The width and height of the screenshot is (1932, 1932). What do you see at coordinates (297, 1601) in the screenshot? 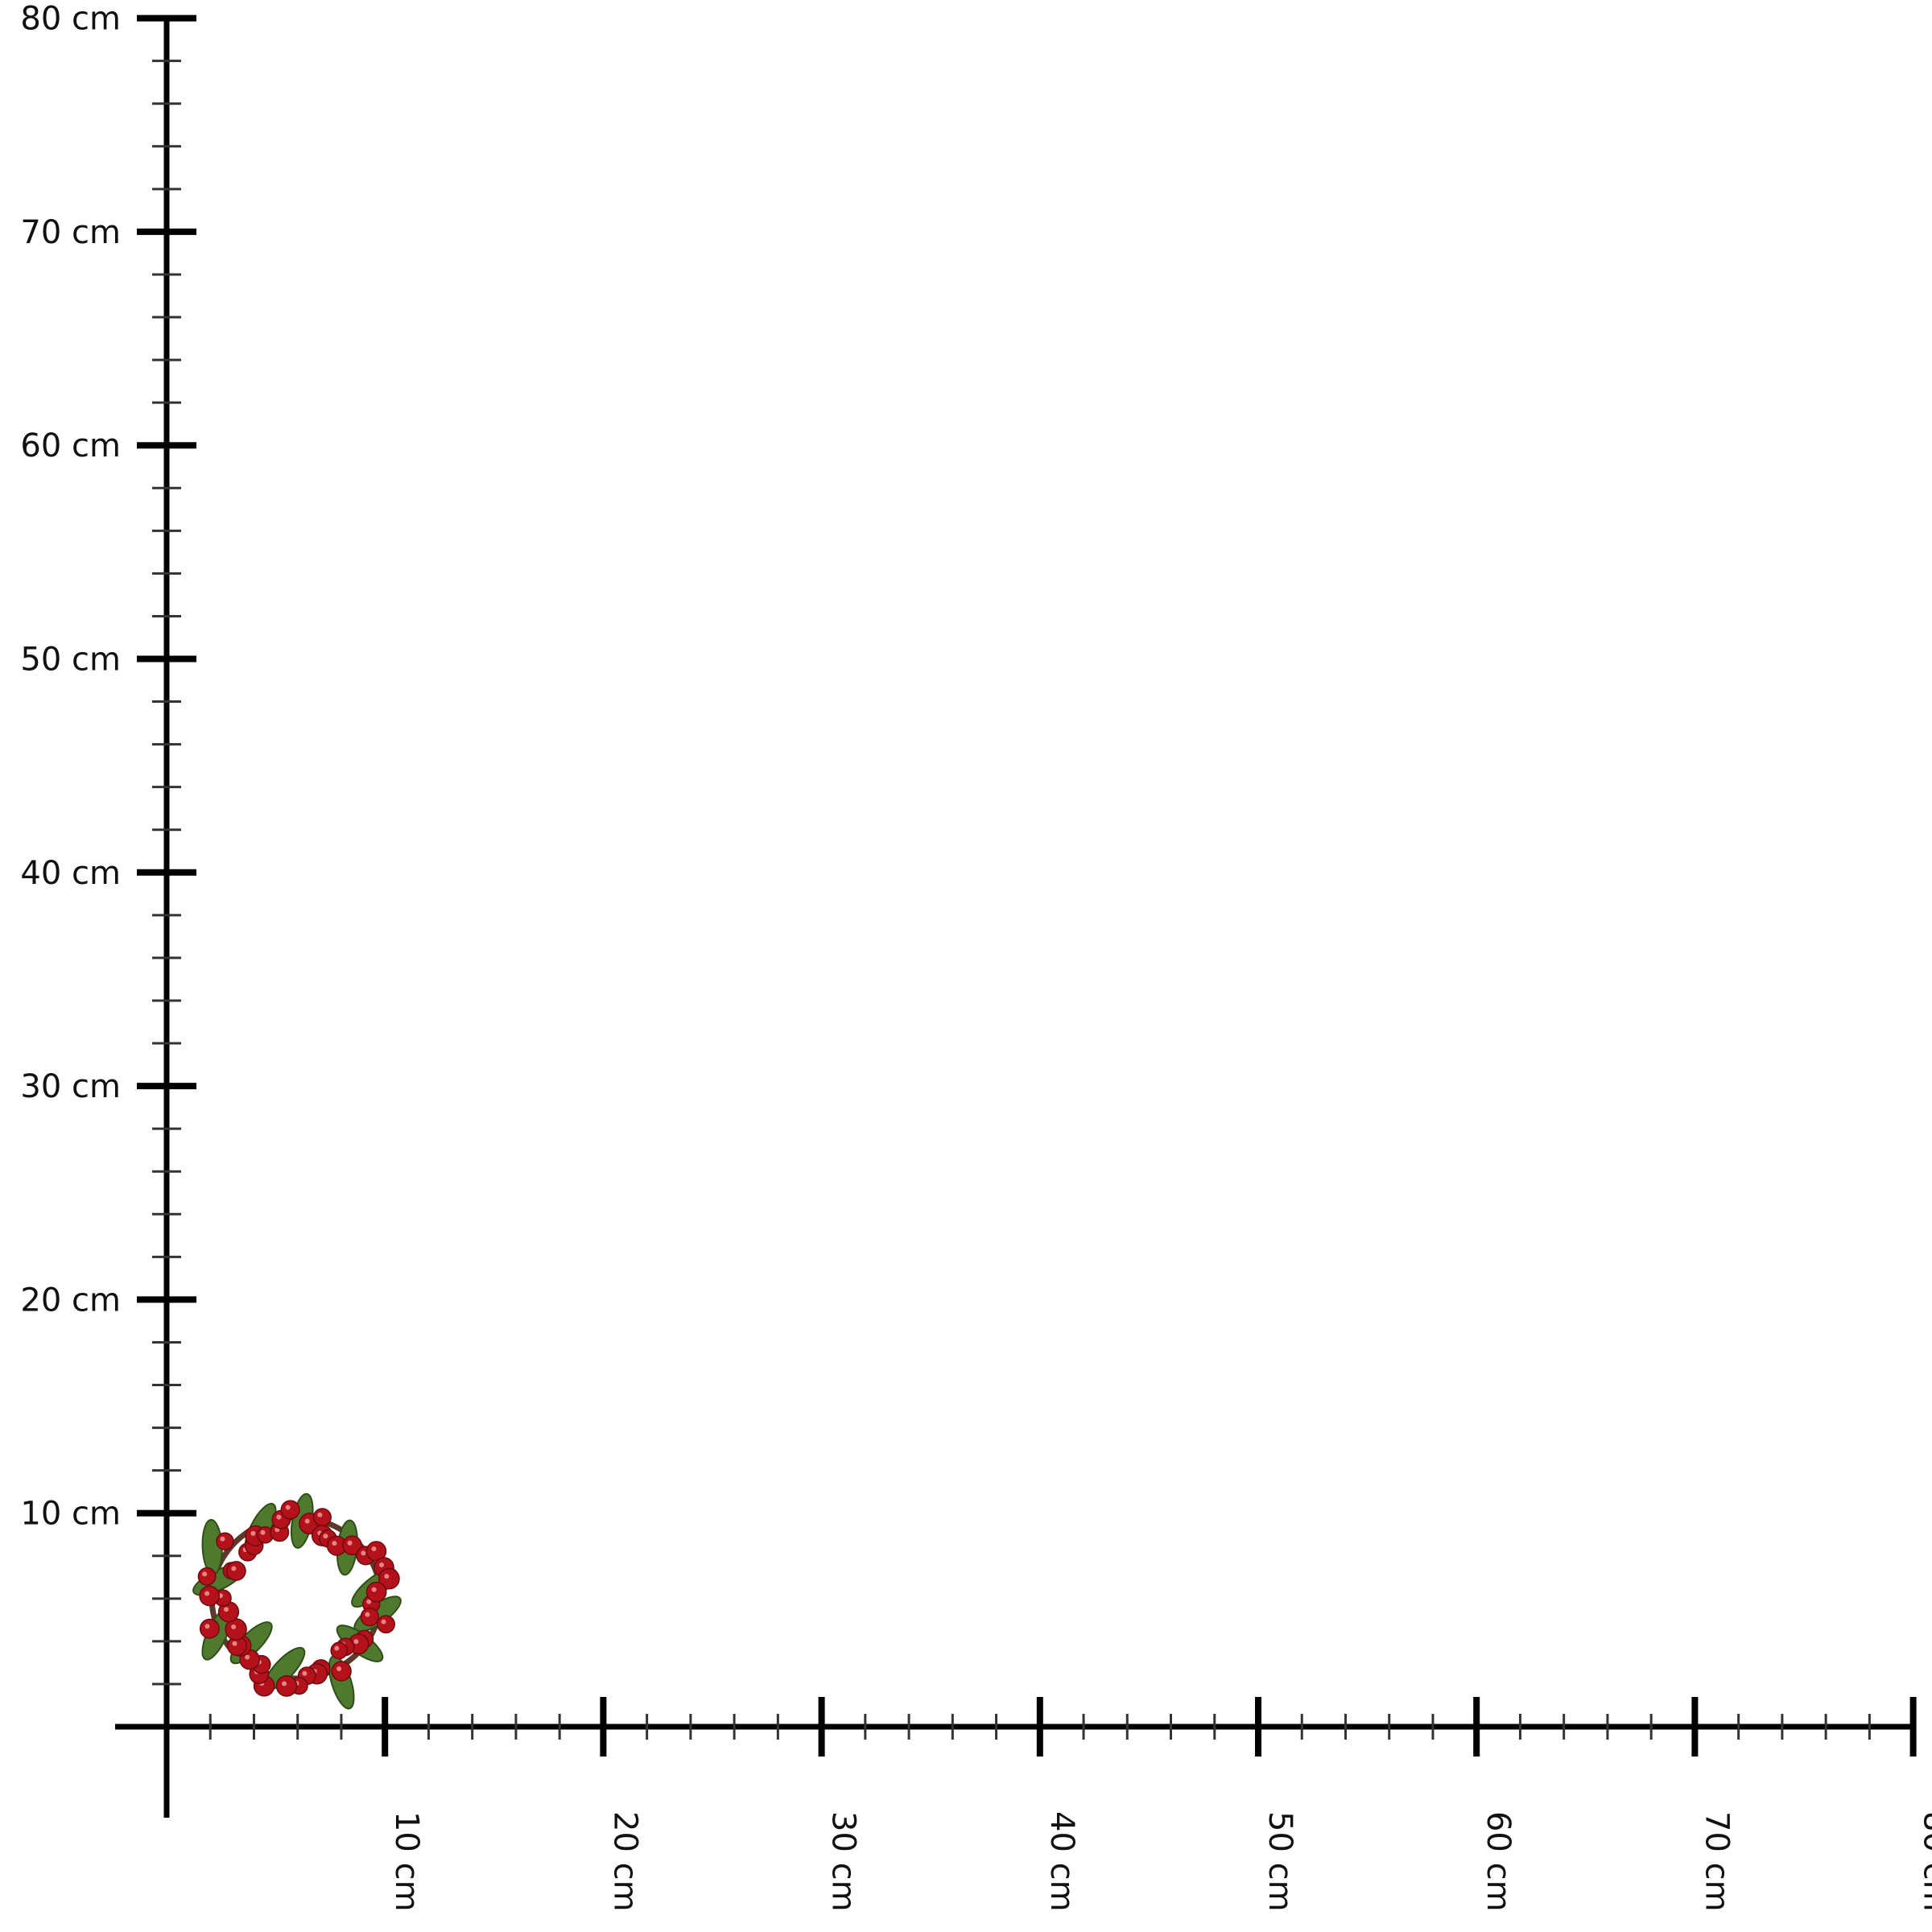
I see `wreath-image` at bounding box center [297, 1601].